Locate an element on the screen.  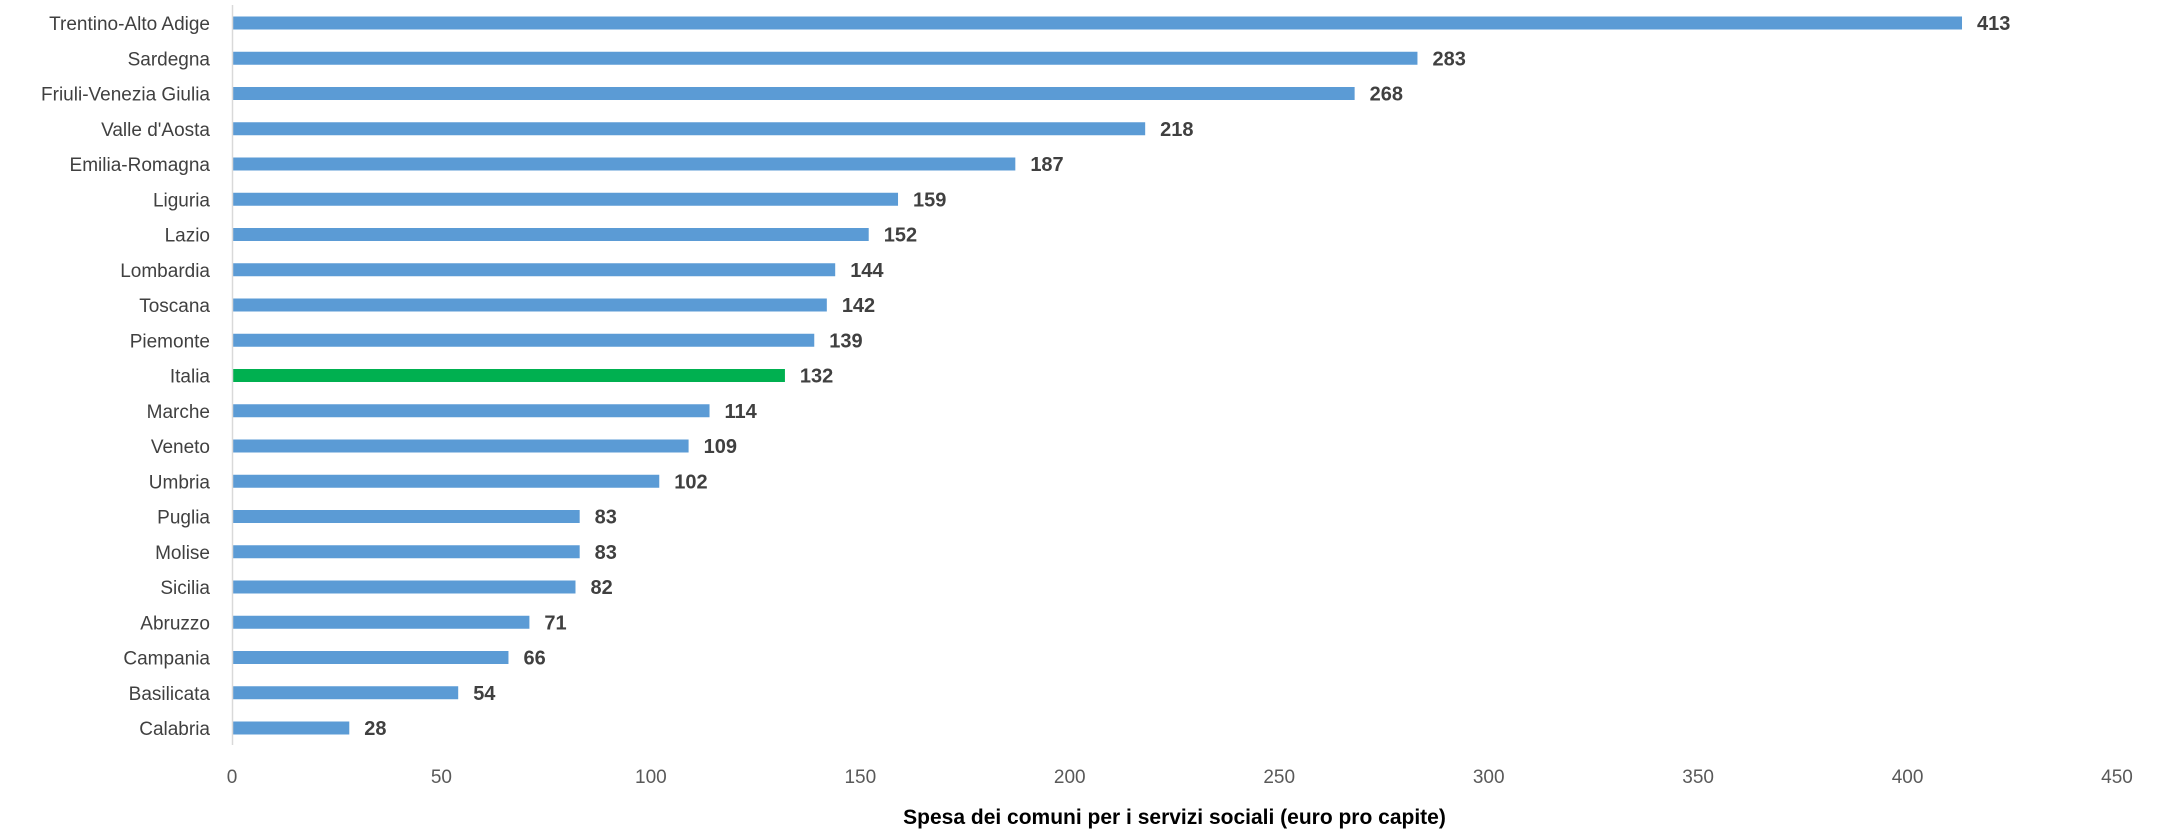
bar-molise is located at coordinates (406, 552).